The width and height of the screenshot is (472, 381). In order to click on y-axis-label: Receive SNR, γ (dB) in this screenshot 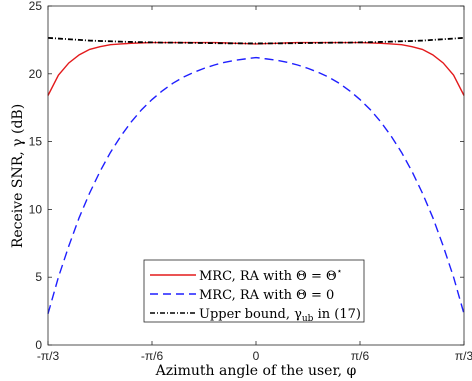, I will do `click(18, 176)`.